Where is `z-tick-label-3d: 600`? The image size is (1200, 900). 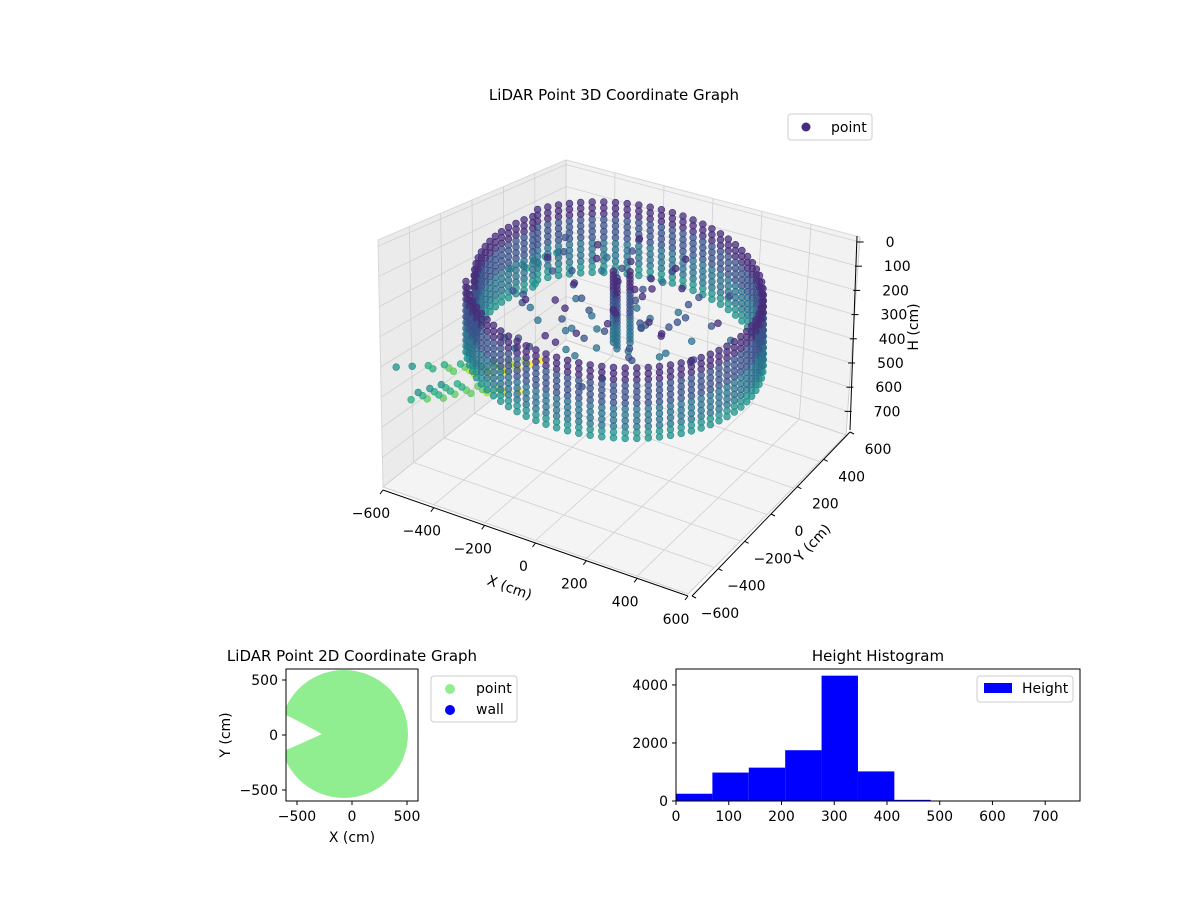
z-tick-label-3d: 600 is located at coordinates (888, 388).